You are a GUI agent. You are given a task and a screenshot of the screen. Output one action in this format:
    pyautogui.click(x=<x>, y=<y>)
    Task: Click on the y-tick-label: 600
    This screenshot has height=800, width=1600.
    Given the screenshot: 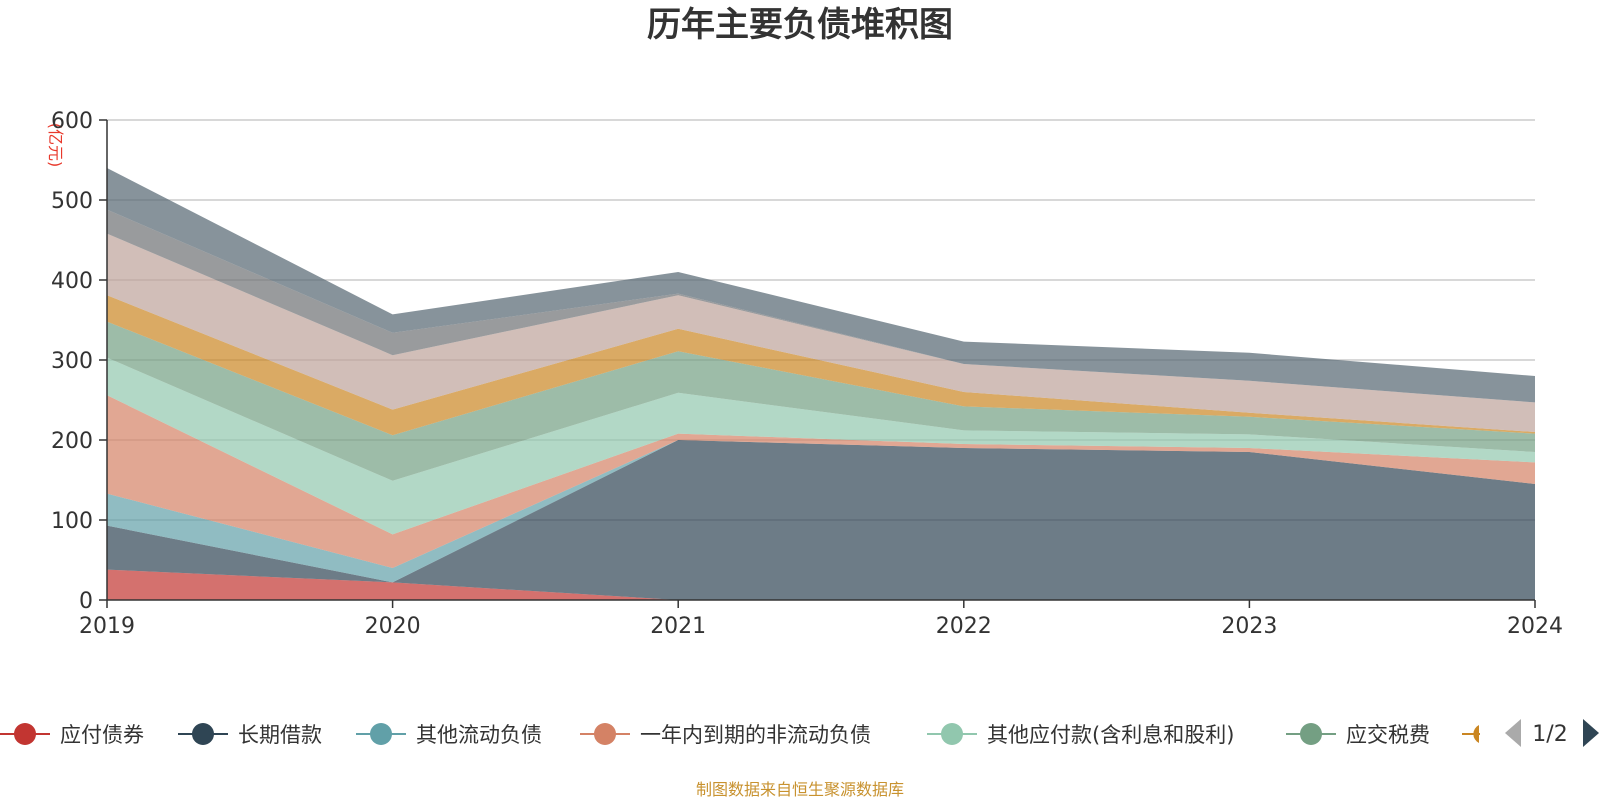 What is the action you would take?
    pyautogui.click(x=72, y=121)
    